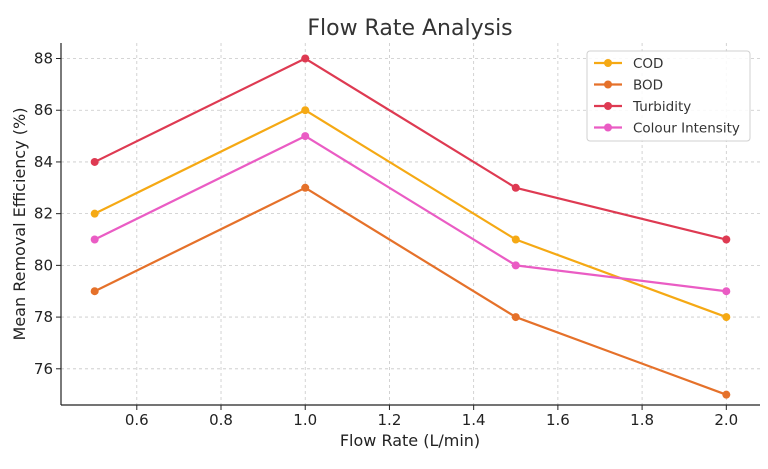 The height and width of the screenshot is (469, 768). What do you see at coordinates (43, 110) in the screenshot?
I see `y-tick-label: 86` at bounding box center [43, 110].